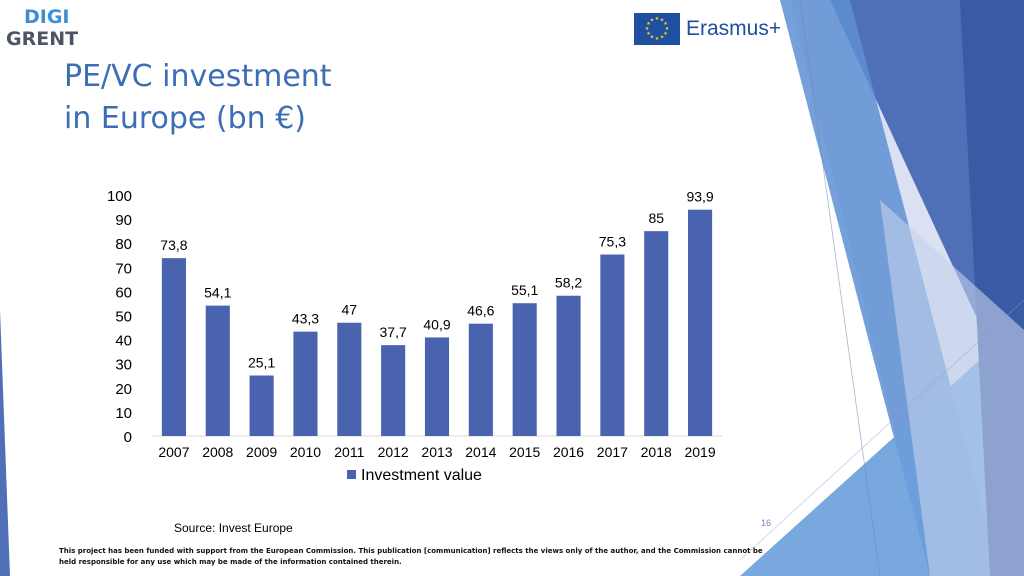  I want to click on y-tick-label: 90, so click(123, 220).